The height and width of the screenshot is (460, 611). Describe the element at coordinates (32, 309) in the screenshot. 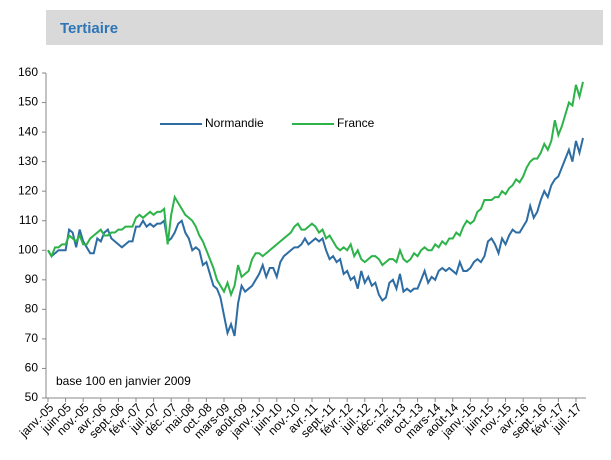

I see `y-tick-label: 80` at that location.